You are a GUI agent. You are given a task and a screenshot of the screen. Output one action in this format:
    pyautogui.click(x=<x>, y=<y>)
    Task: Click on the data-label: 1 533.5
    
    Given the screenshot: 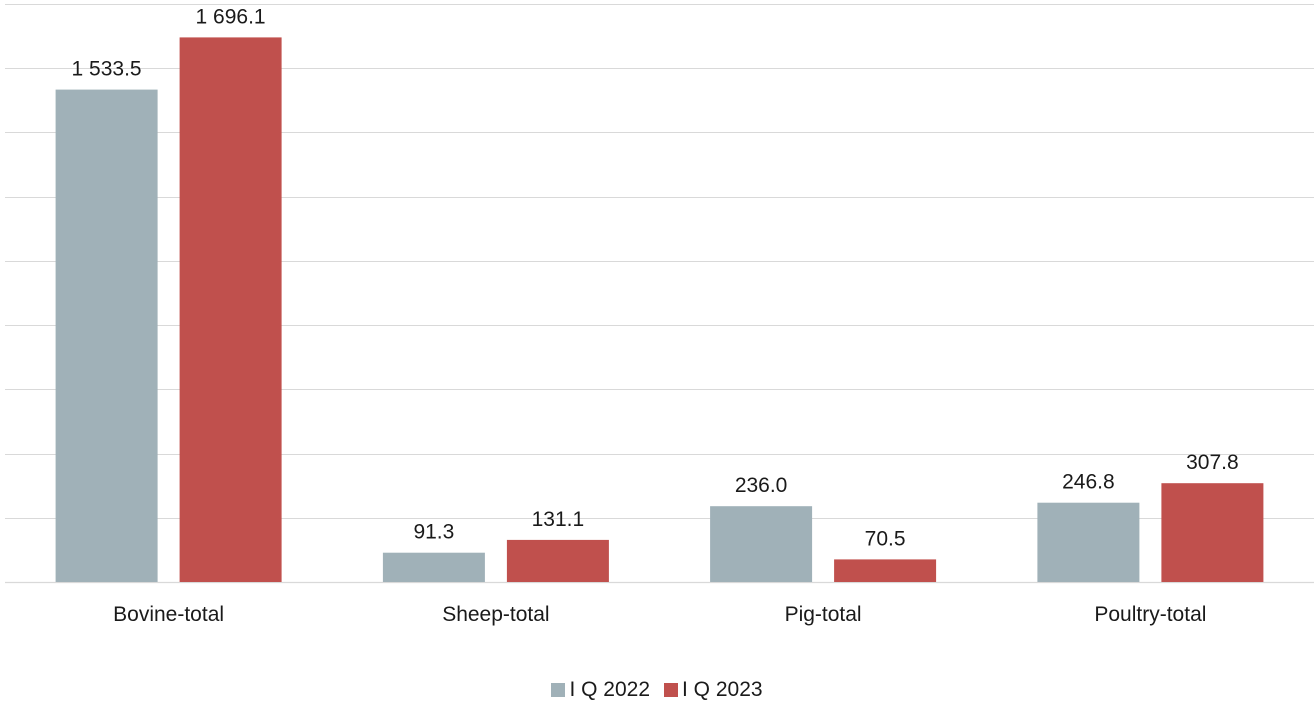 What is the action you would take?
    pyautogui.click(x=107, y=69)
    